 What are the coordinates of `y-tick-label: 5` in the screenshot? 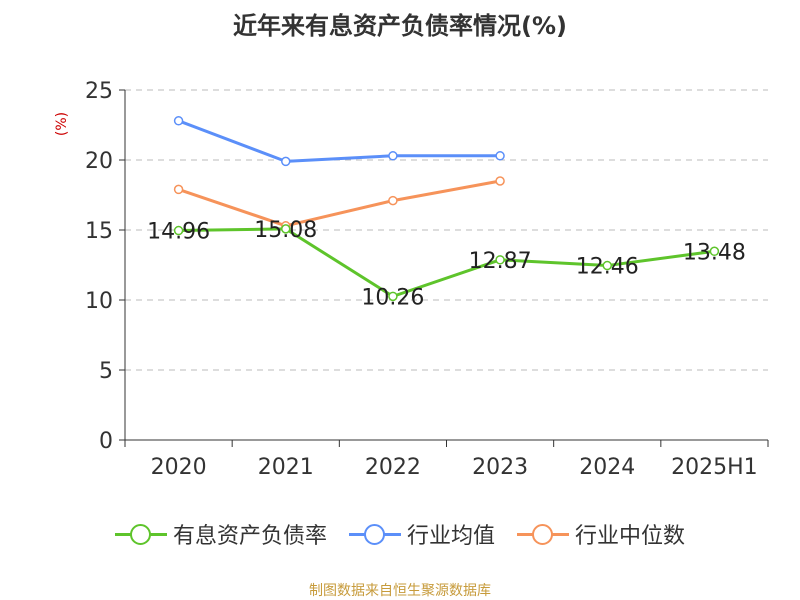 It's located at (106, 371).